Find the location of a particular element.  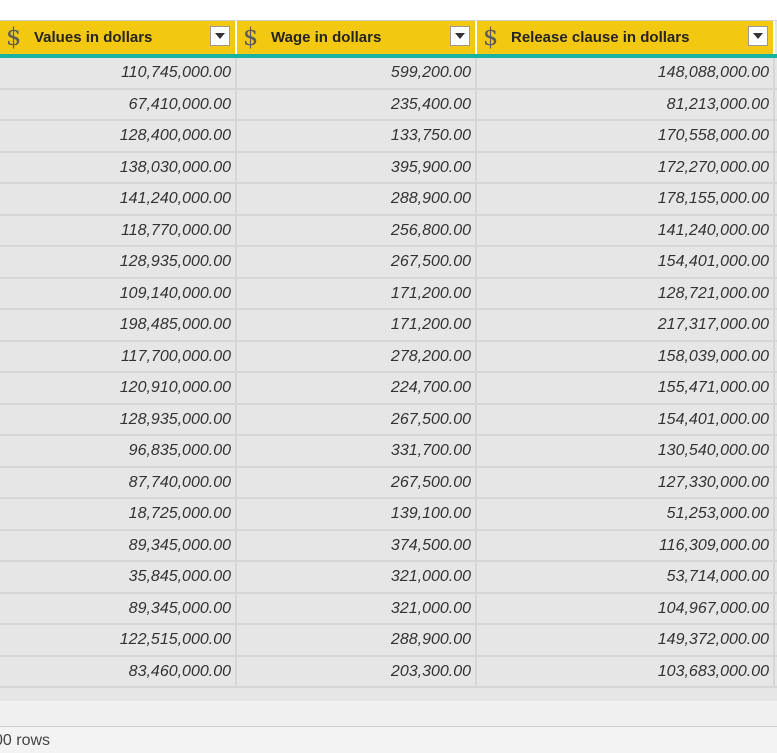

table-cell: 128,721,000.00 is located at coordinates (626, 293).